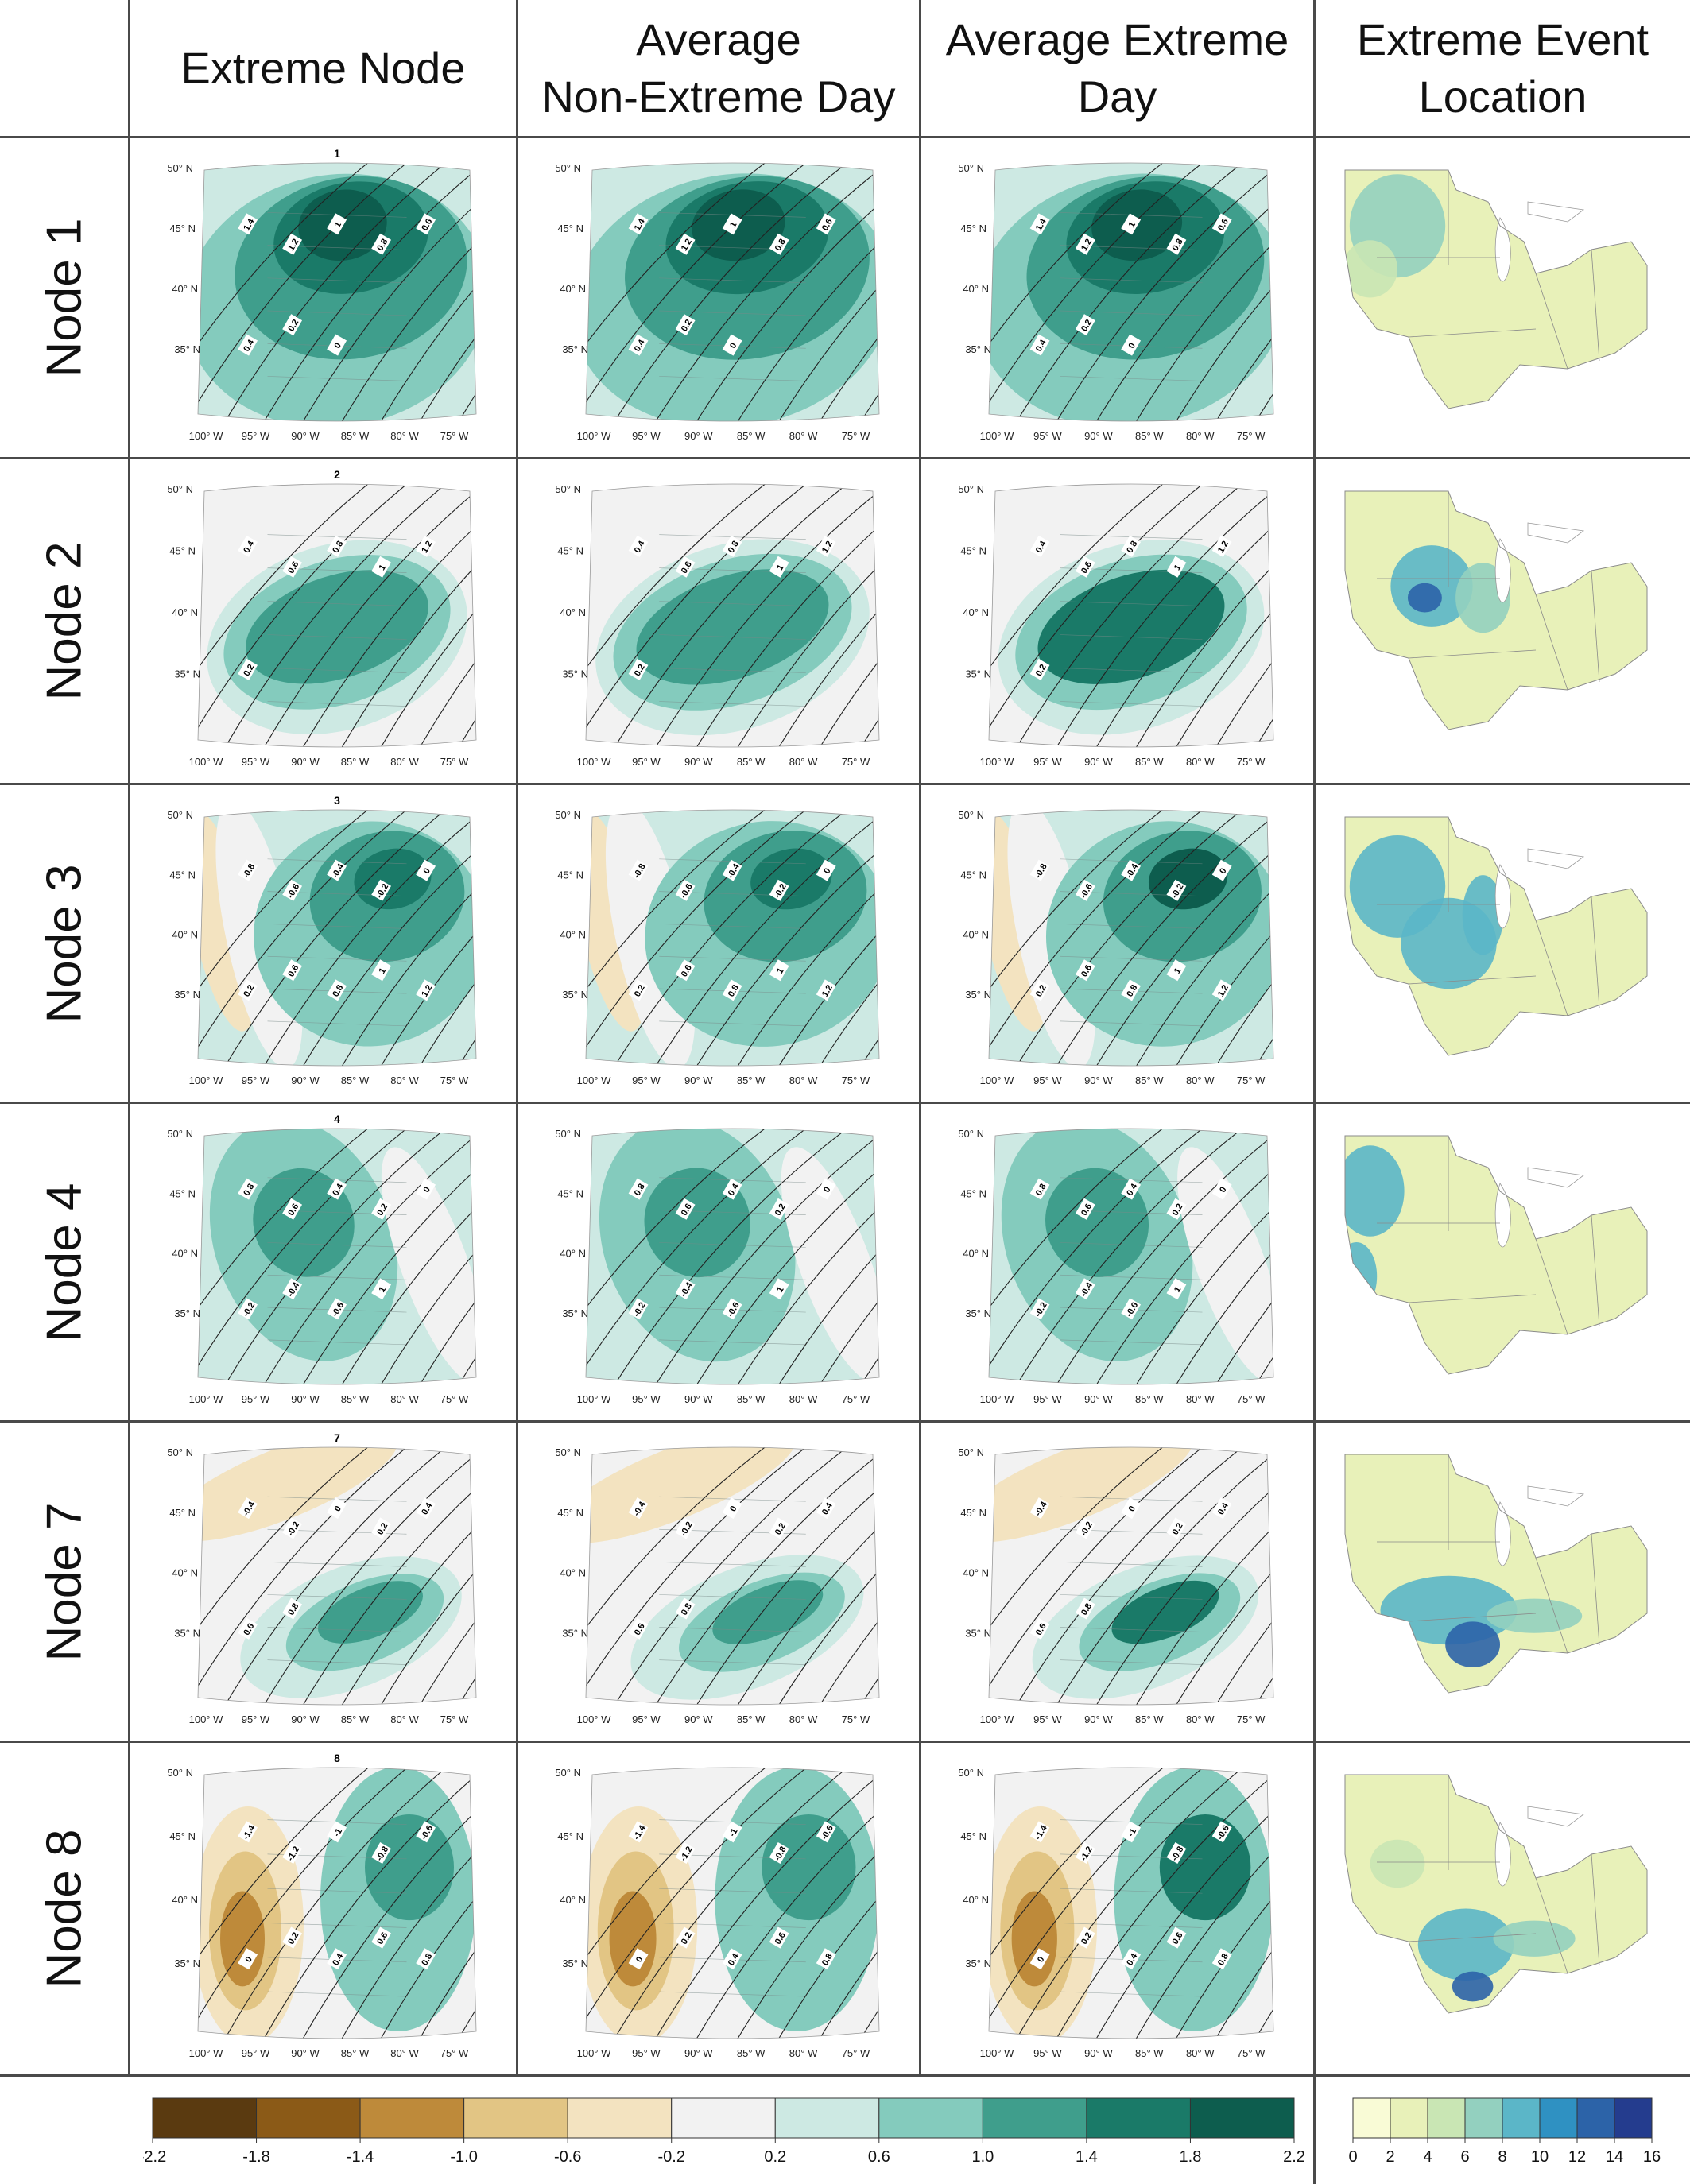 This screenshot has width=1690, height=2184. I want to click on contour-label: -1, so click(732, 1832).